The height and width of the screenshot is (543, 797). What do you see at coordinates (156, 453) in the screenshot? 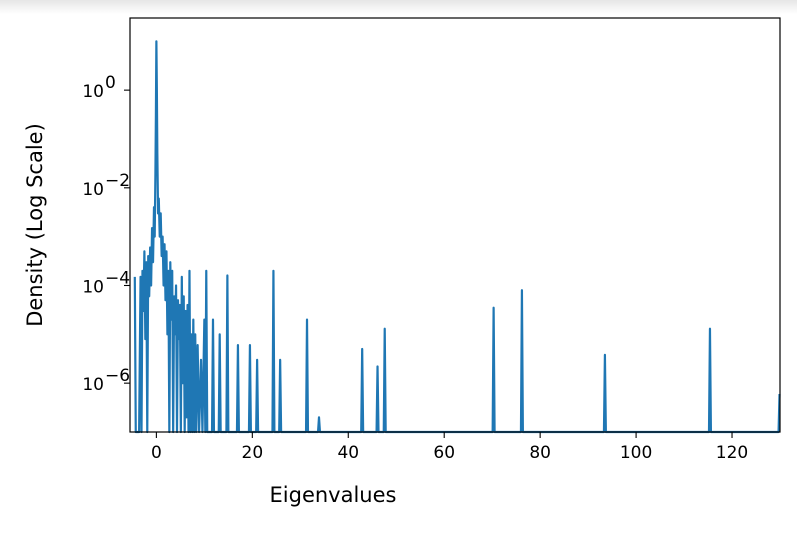
I see `x-tick-label: 0` at bounding box center [156, 453].